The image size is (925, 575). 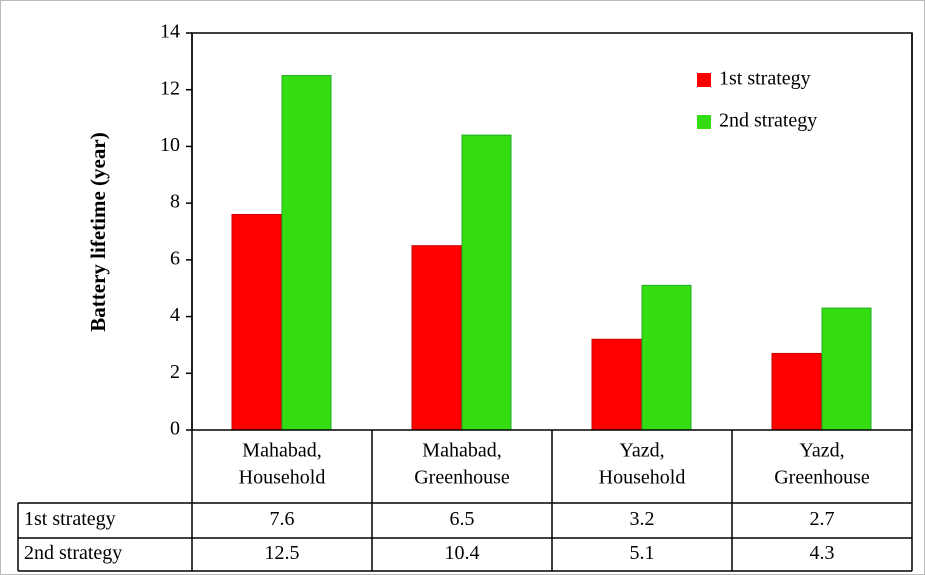 What do you see at coordinates (175, 372) in the screenshot?
I see `y-tick-label: 2` at bounding box center [175, 372].